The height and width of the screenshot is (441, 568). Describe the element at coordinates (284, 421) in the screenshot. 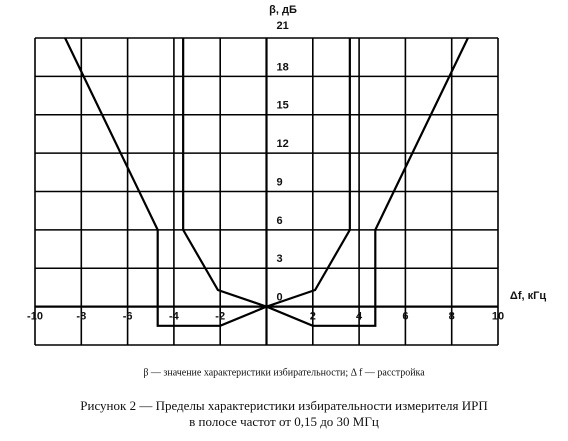

I see `caption-line: в полосе частот от 0,15 до 30 МГц` at that location.